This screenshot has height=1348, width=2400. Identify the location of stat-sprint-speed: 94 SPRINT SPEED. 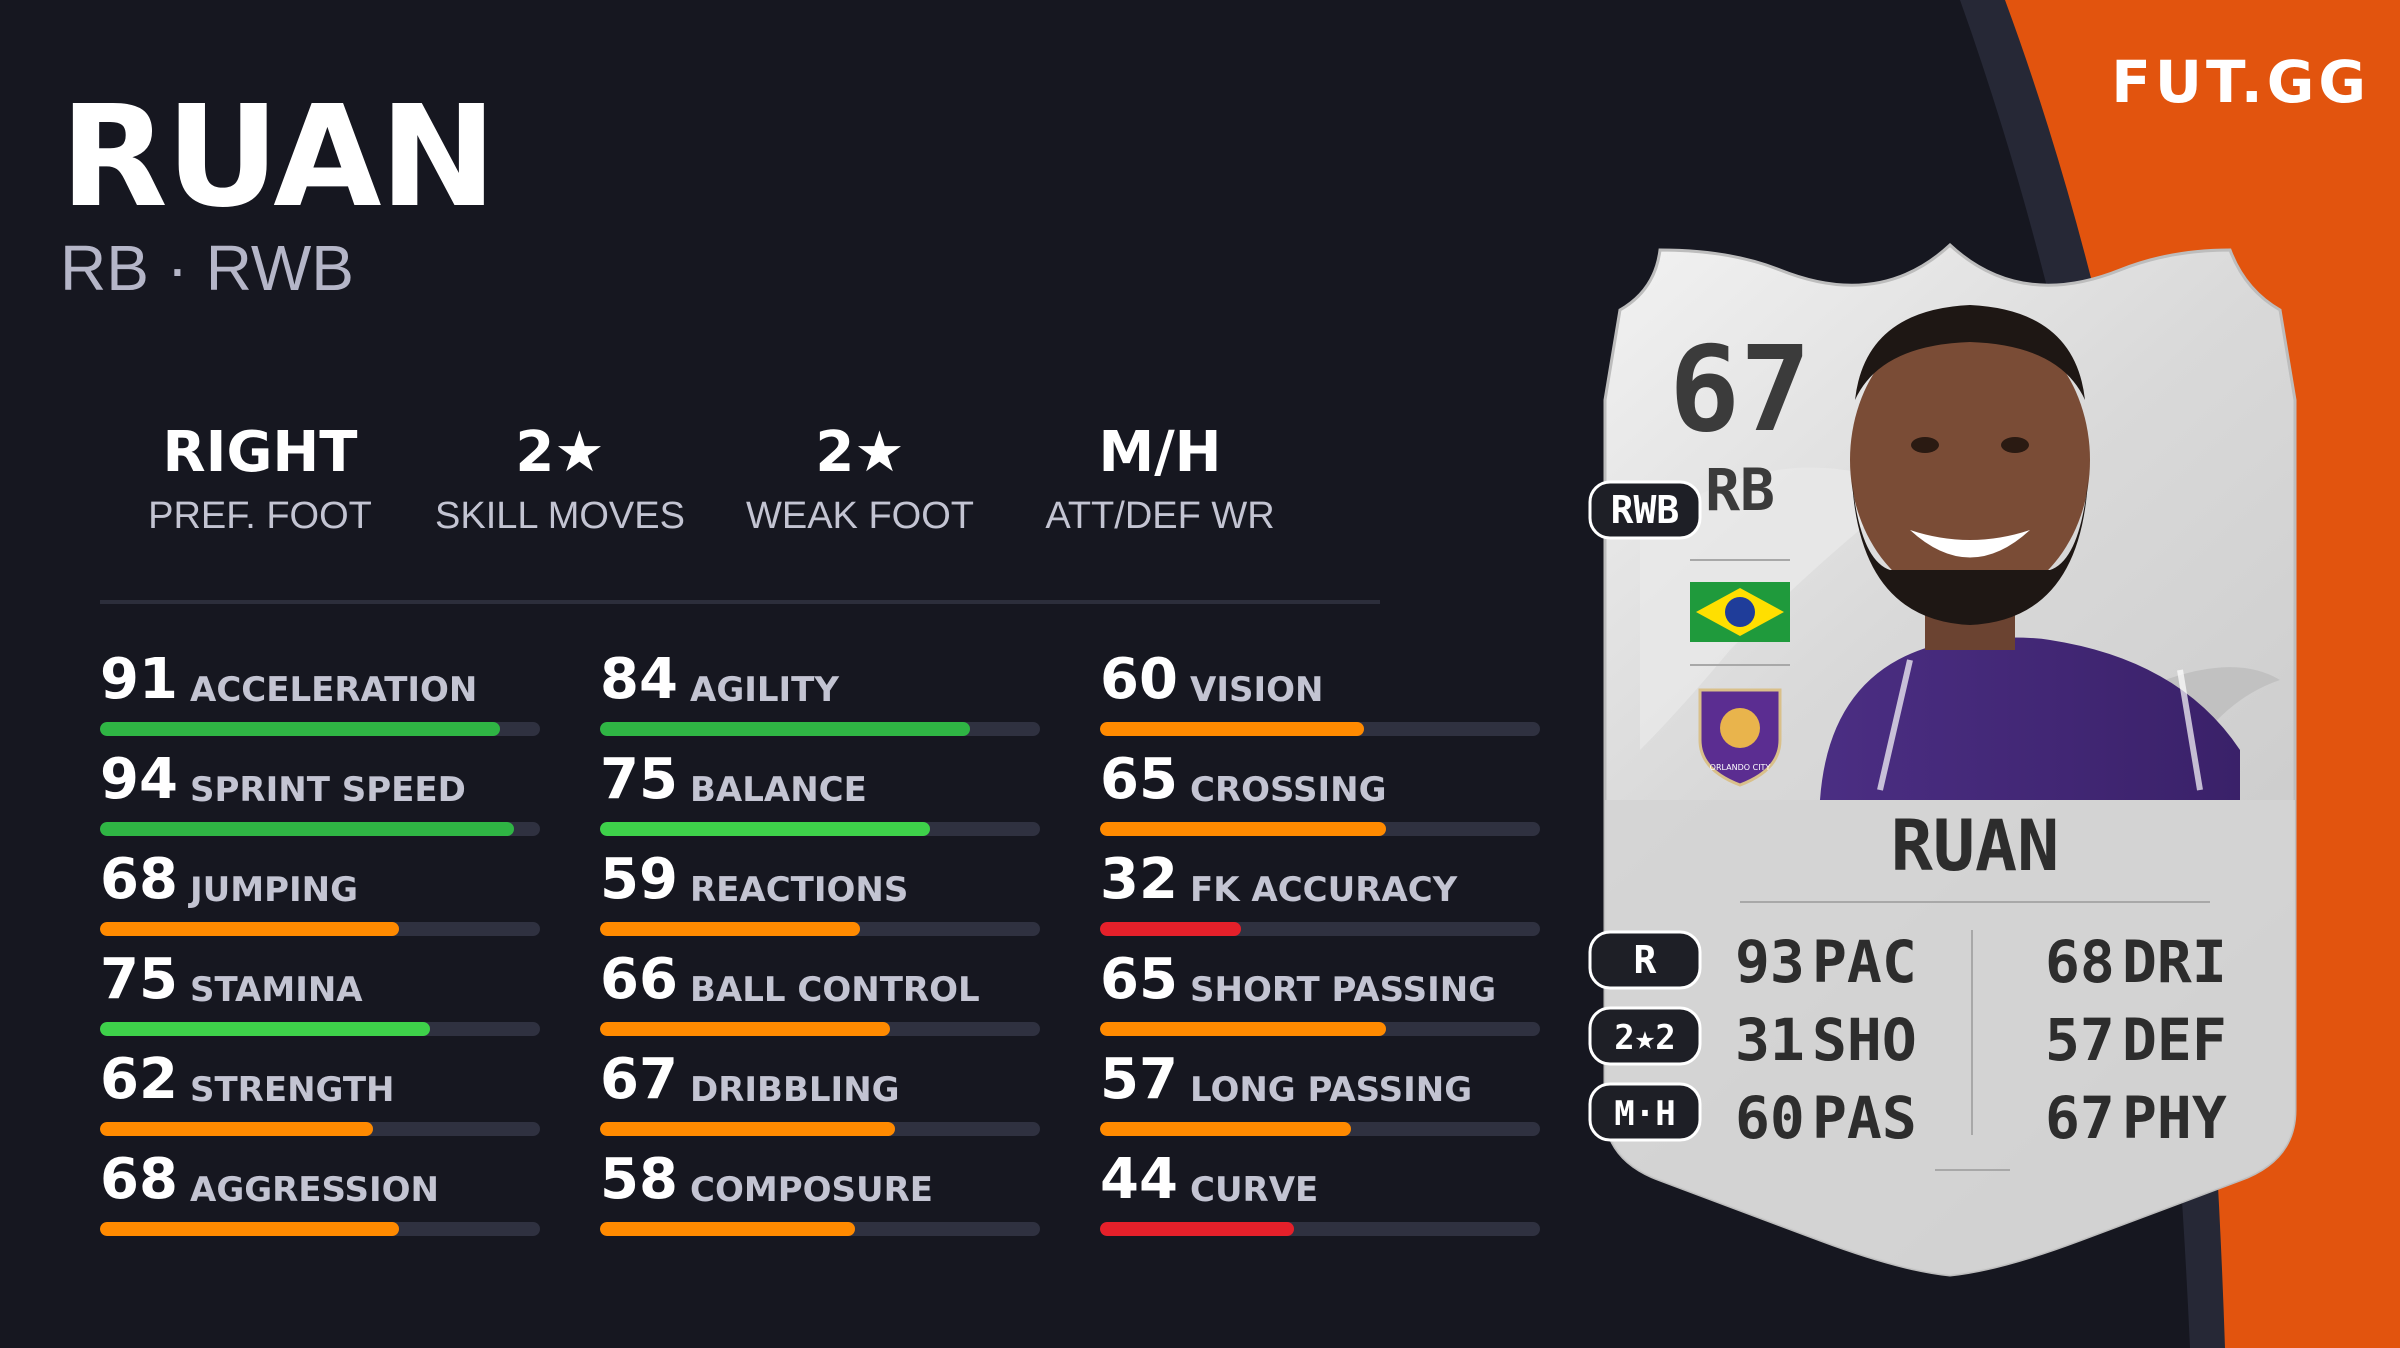
(320, 793).